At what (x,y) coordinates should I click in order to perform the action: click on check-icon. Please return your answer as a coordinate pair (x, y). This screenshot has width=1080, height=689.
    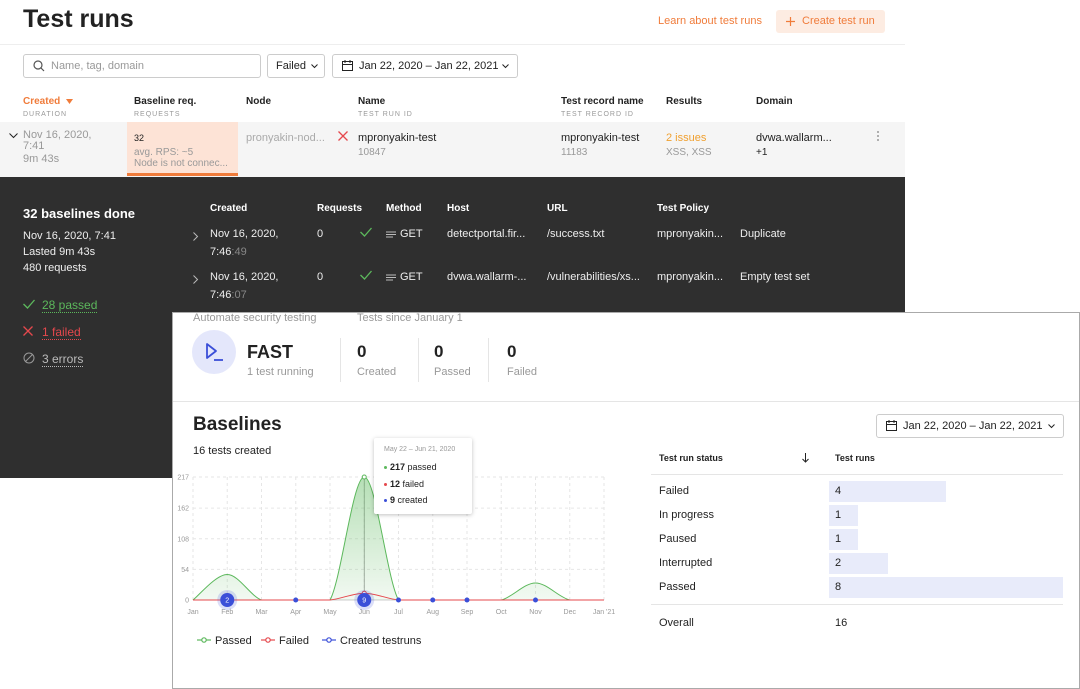
    Looking at the image, I should click on (366, 275).